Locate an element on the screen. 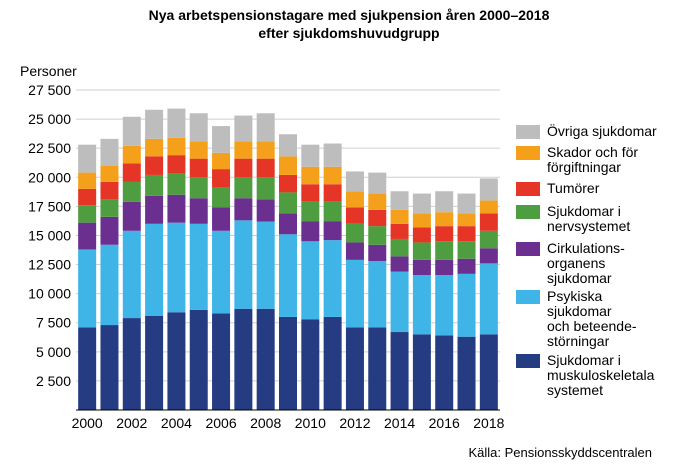  legend-label: systemet is located at coordinates (575, 390).